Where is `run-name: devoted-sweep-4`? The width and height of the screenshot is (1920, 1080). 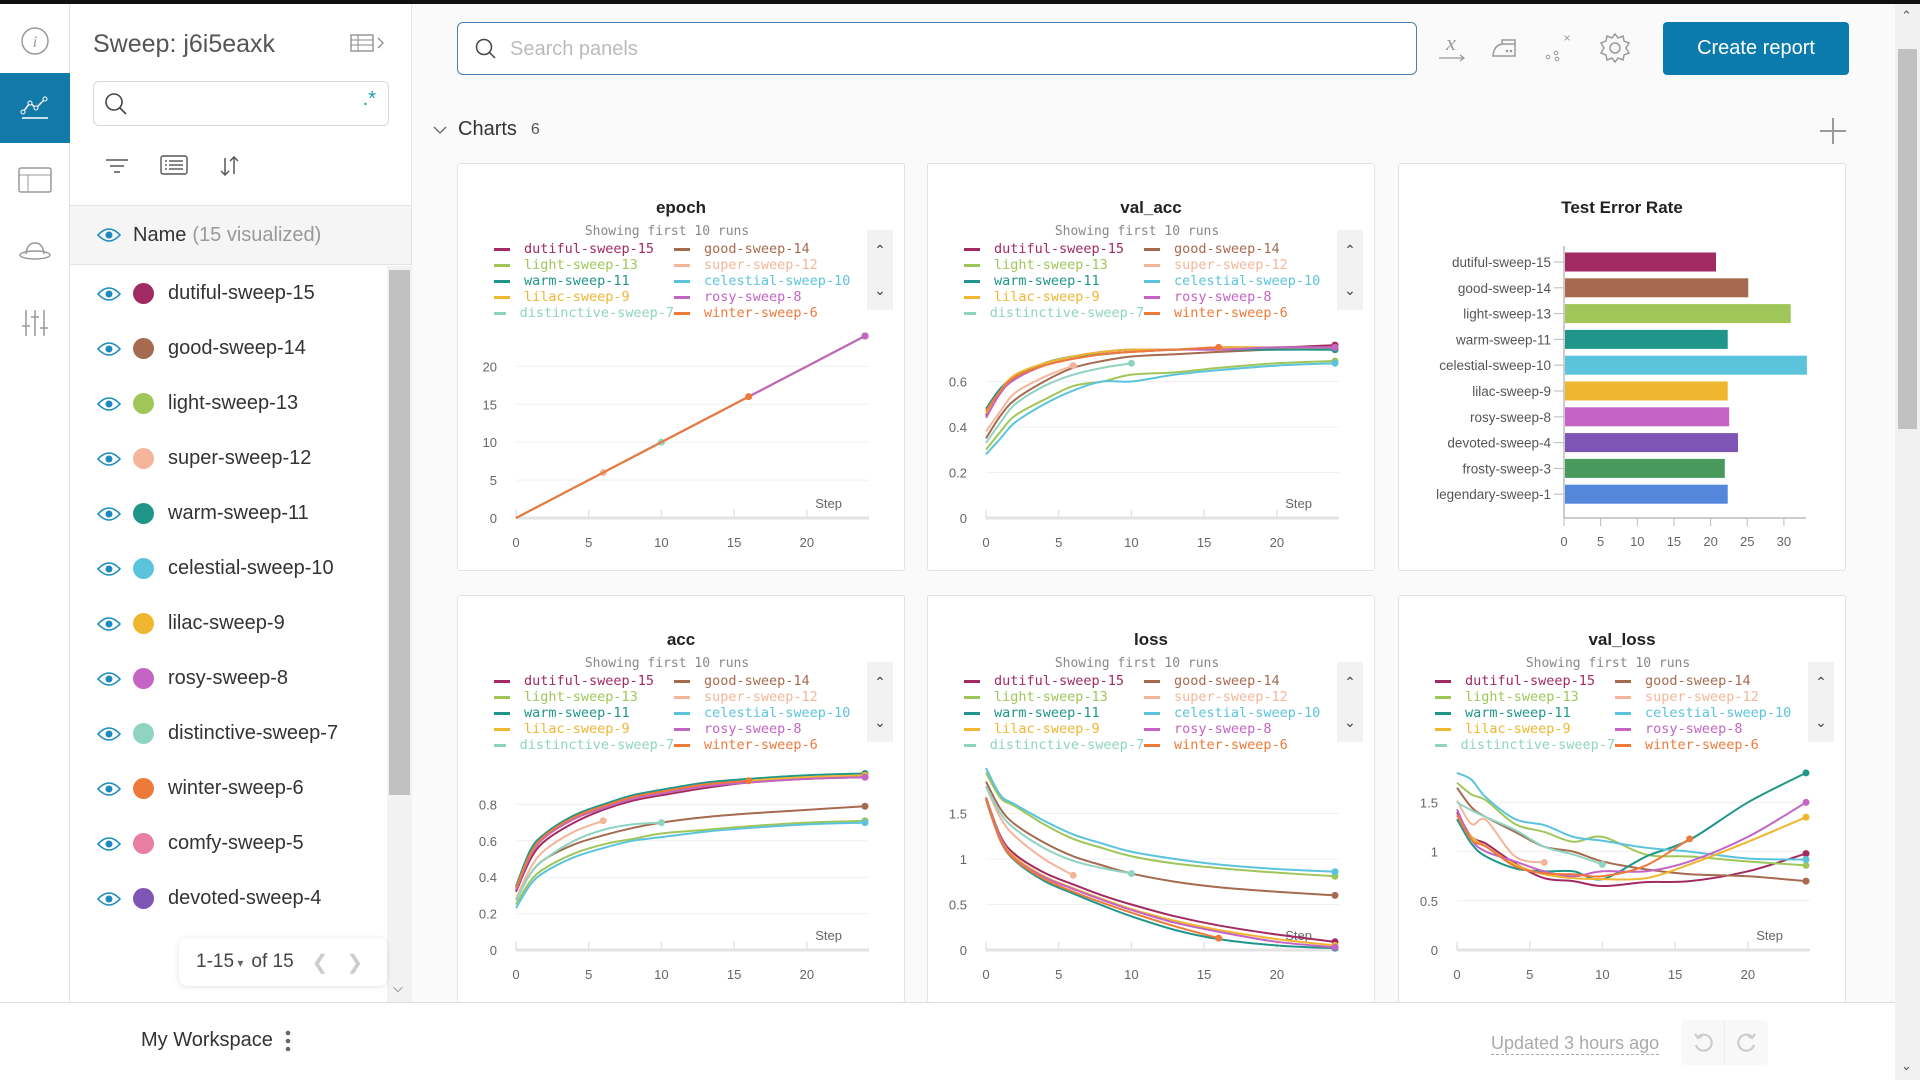 run-name: devoted-sweep-4 is located at coordinates (245, 898).